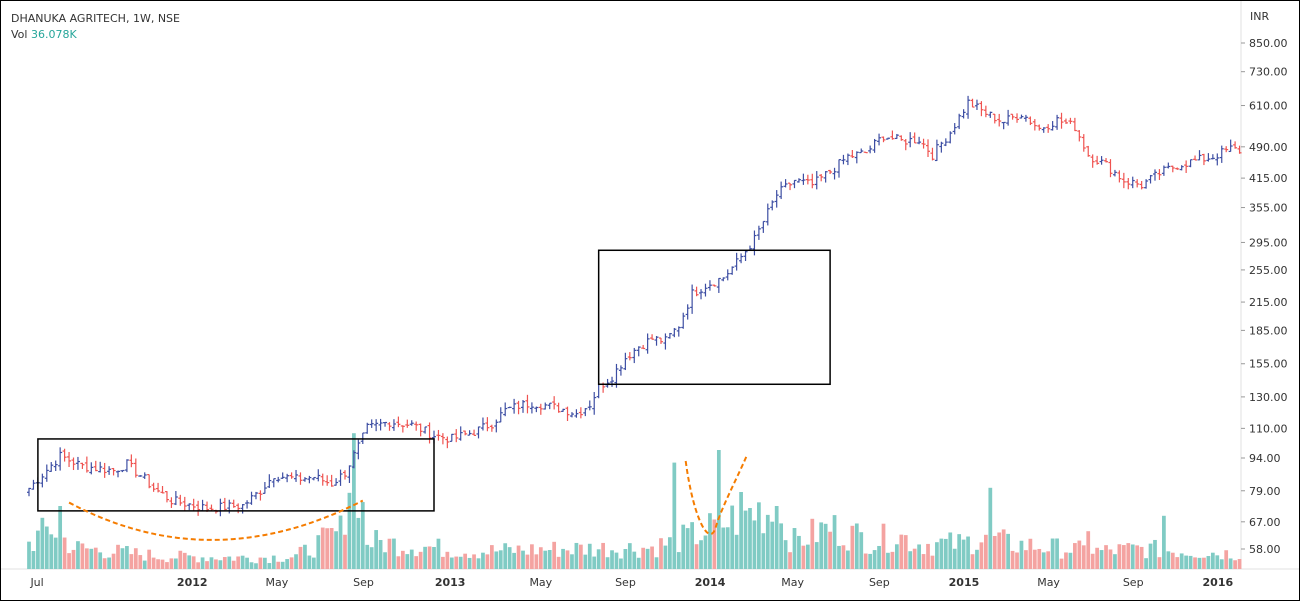  Describe the element at coordinates (1268, 72) in the screenshot. I see `y-tick-label: 730.00` at that location.